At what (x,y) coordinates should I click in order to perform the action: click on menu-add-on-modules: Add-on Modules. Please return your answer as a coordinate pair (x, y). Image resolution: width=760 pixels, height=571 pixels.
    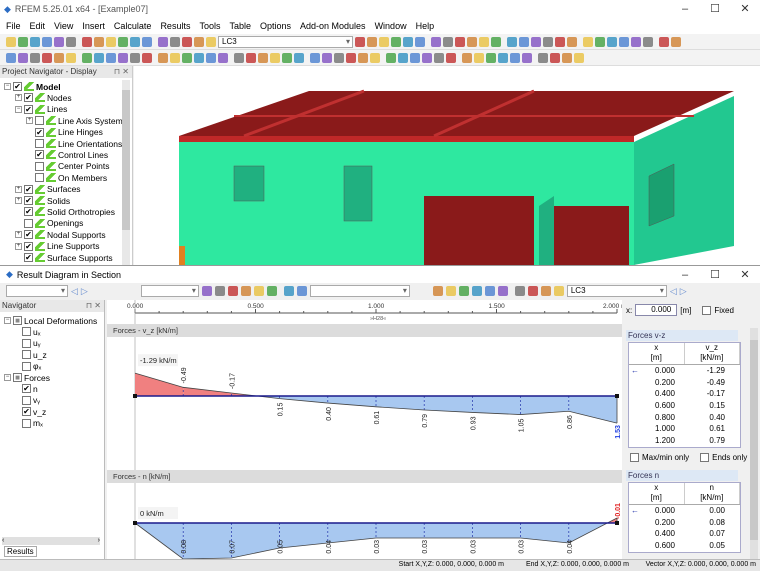
    Looking at the image, I should click on (333, 26).